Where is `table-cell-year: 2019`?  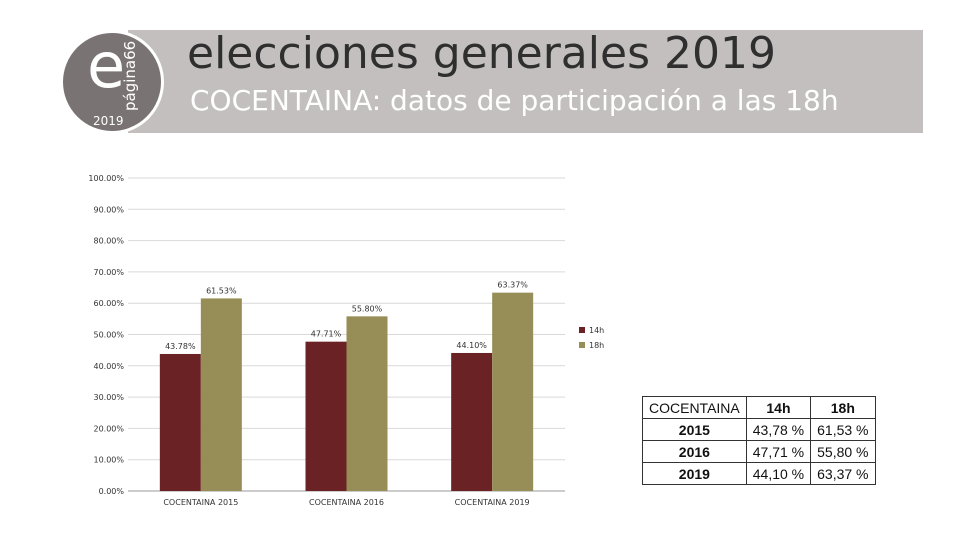 table-cell-year: 2019 is located at coordinates (694, 473).